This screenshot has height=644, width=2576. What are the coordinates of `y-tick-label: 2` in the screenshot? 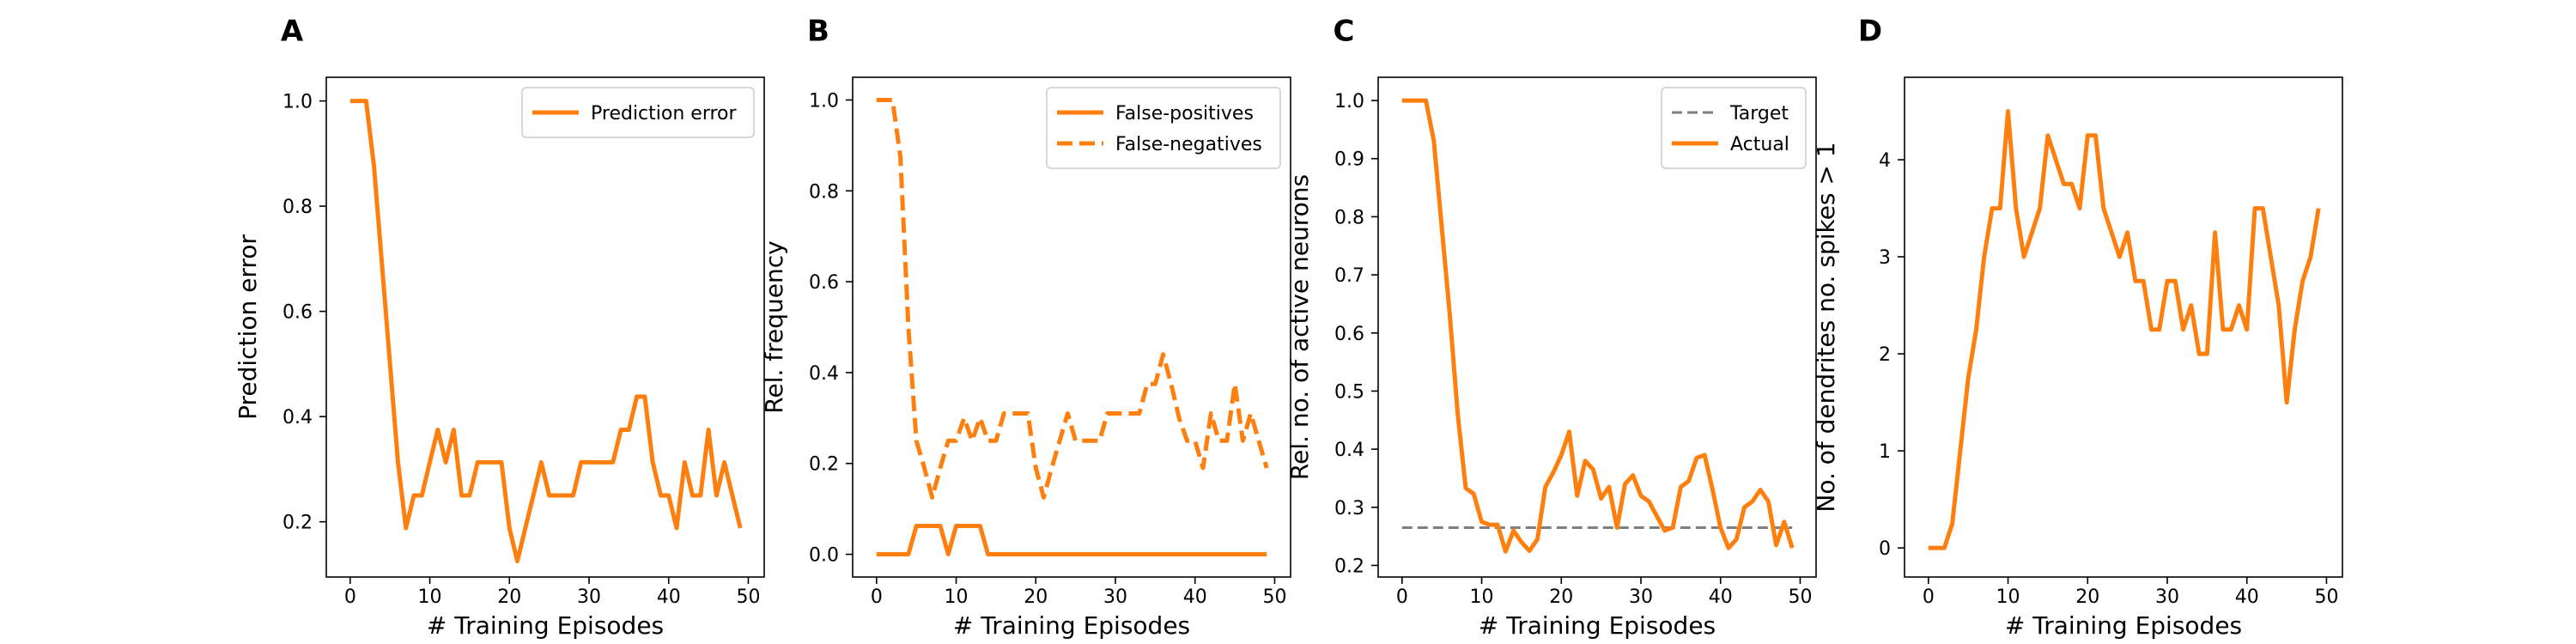 It's located at (1885, 355).